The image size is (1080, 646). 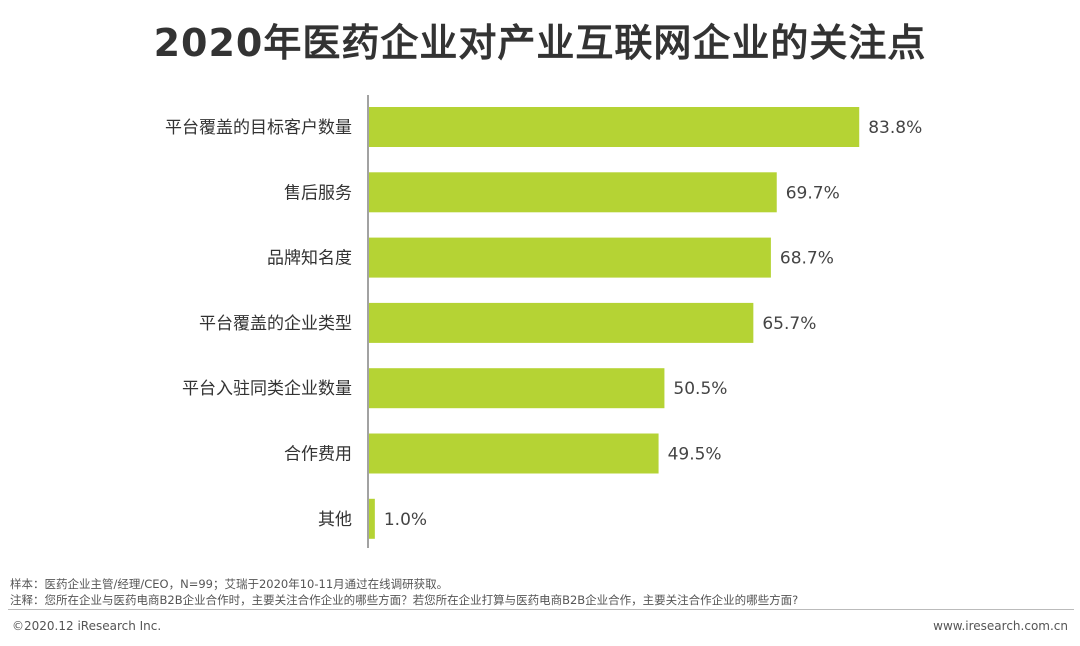 I want to click on category-label-5: 平台入驻同类企业数量, so click(x=267, y=389).